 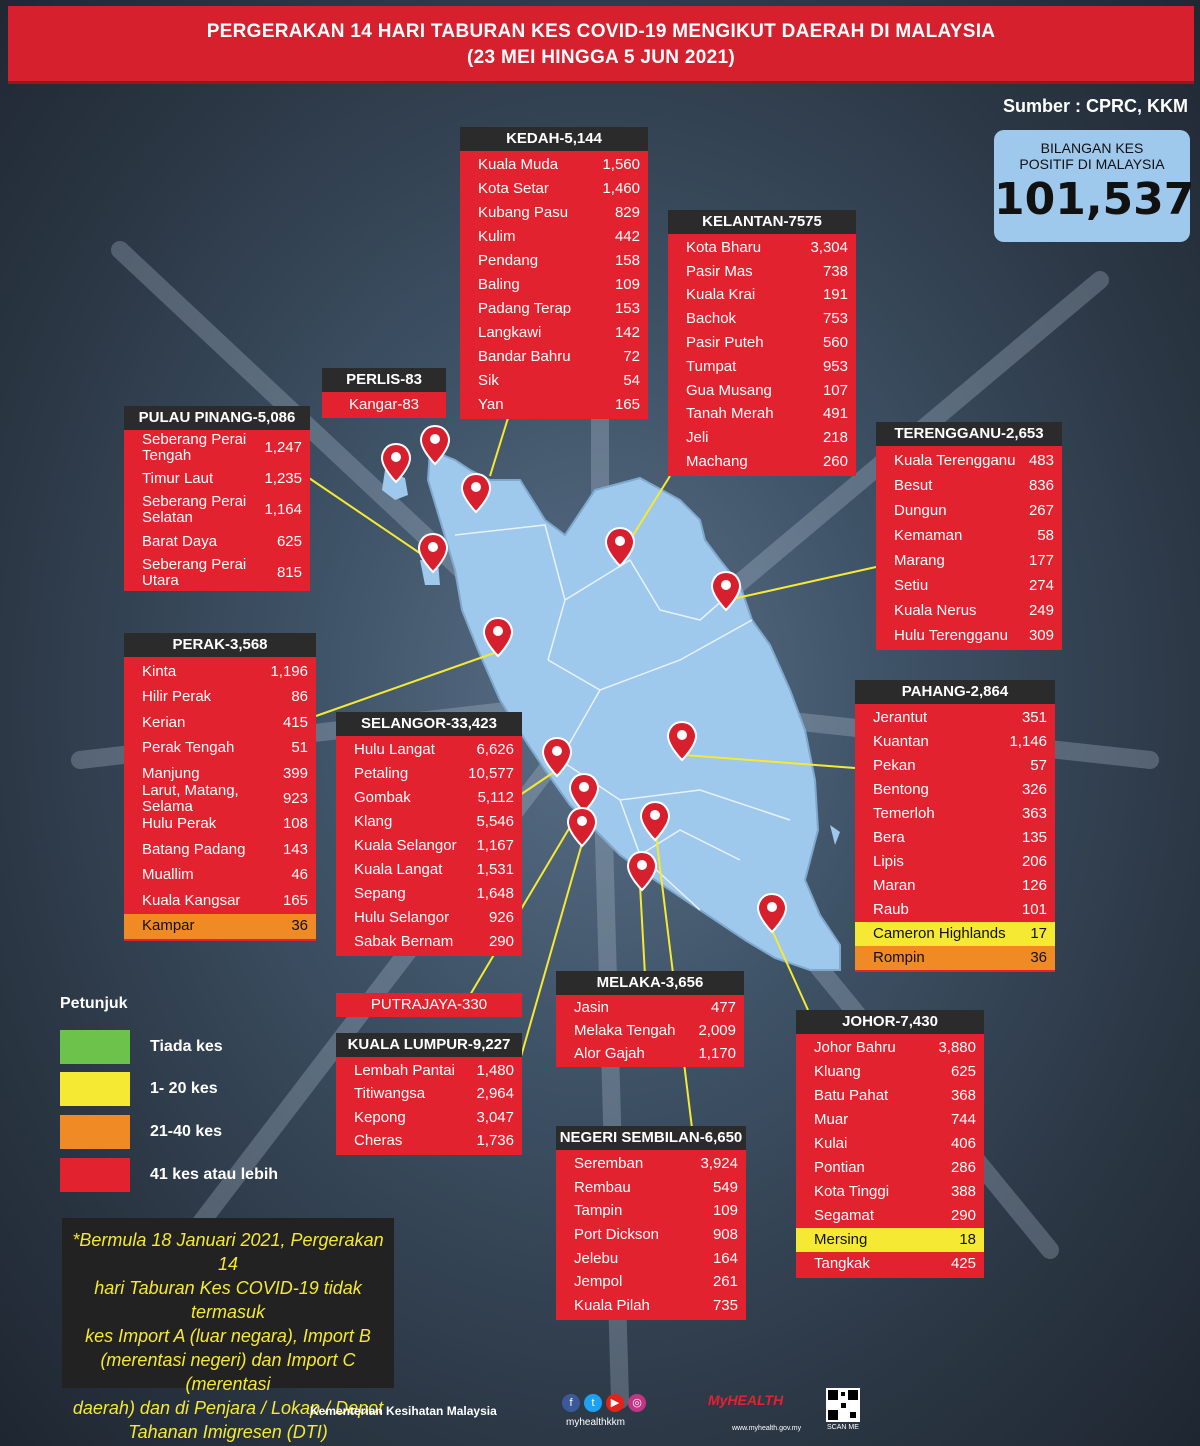 I want to click on district-cases: 158, so click(x=627, y=260).